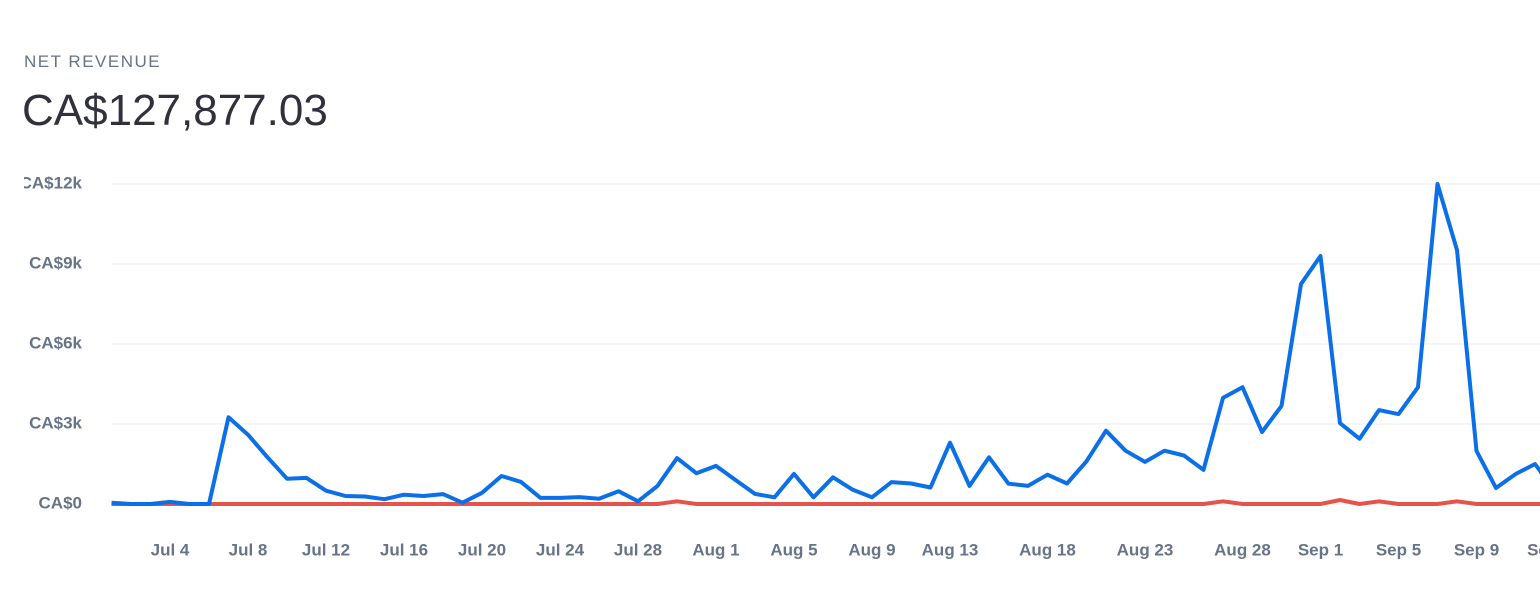 The height and width of the screenshot is (612, 1540). Describe the element at coordinates (1242, 549) in the screenshot. I see `x-tick-label: Aug 28` at that location.